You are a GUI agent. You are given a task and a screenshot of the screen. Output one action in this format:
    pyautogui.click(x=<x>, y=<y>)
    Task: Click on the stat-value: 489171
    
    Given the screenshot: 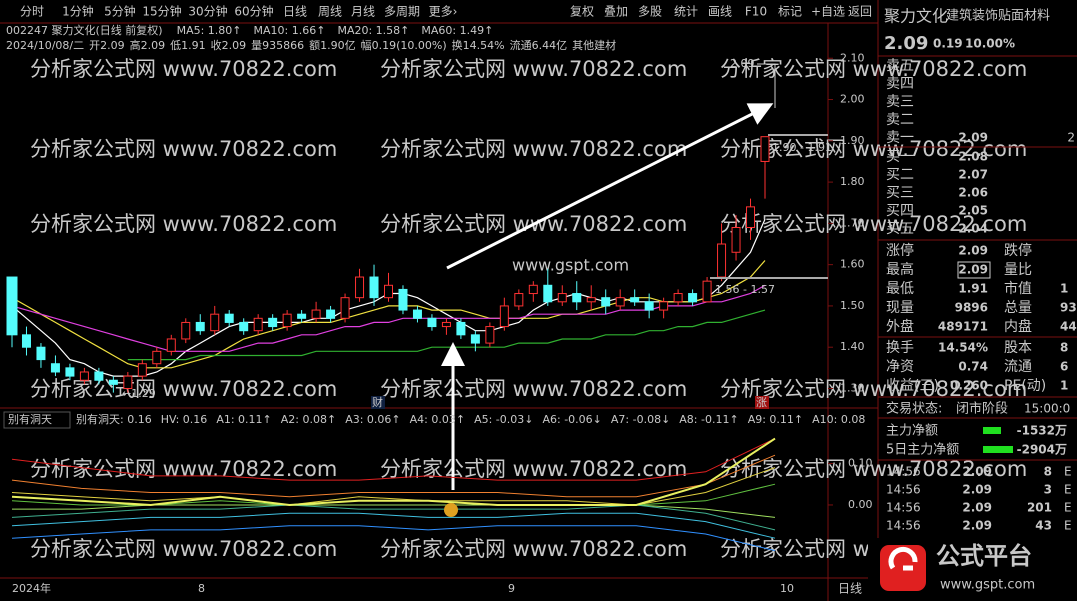 What is the action you would take?
    pyautogui.click(x=963, y=327)
    